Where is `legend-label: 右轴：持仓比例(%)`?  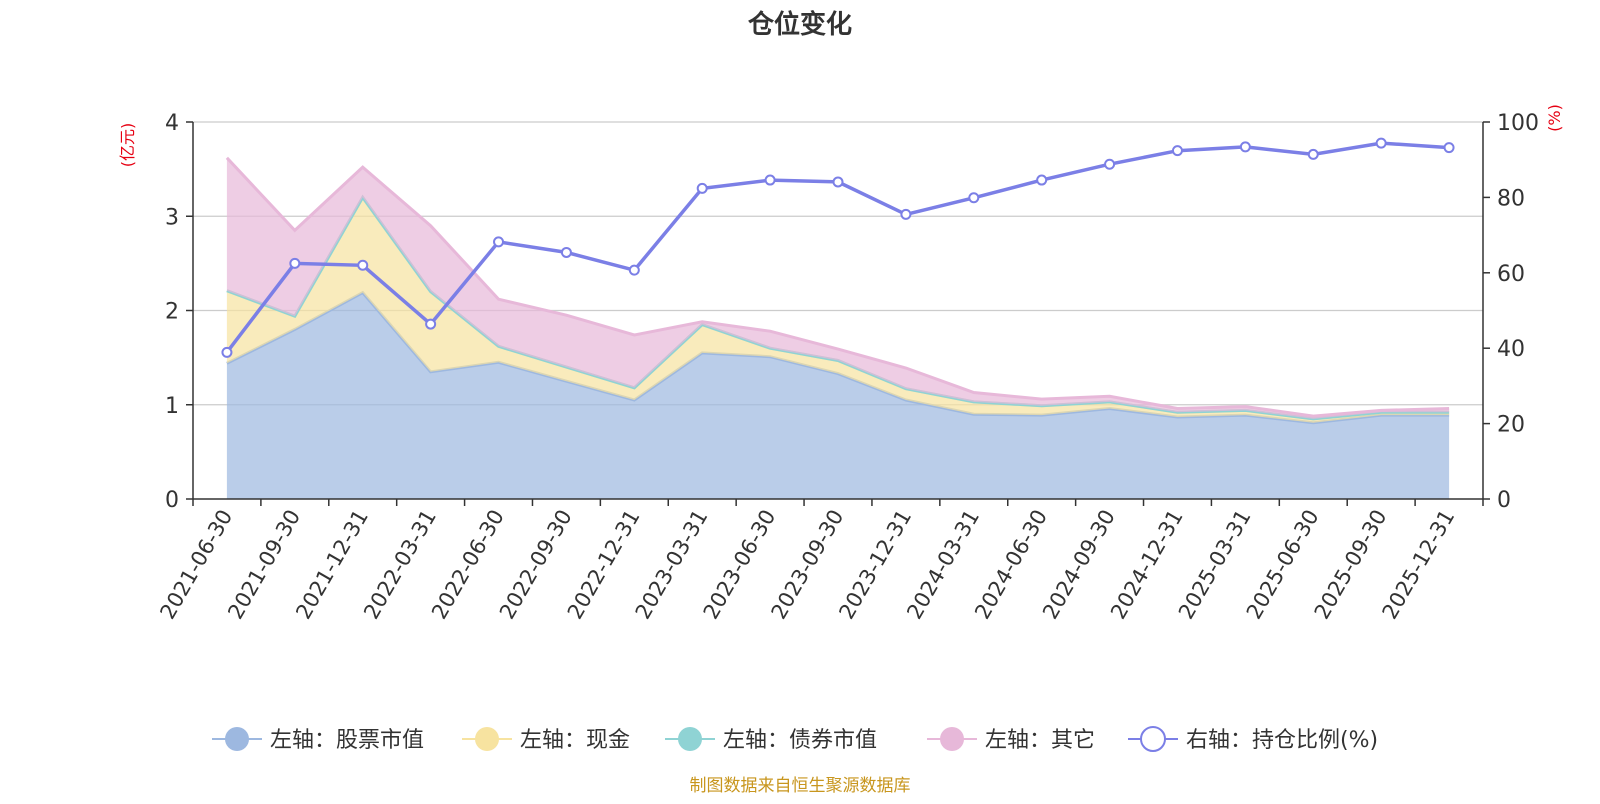
legend-label: 右轴：持仓比例(%) is located at coordinates (1282, 740).